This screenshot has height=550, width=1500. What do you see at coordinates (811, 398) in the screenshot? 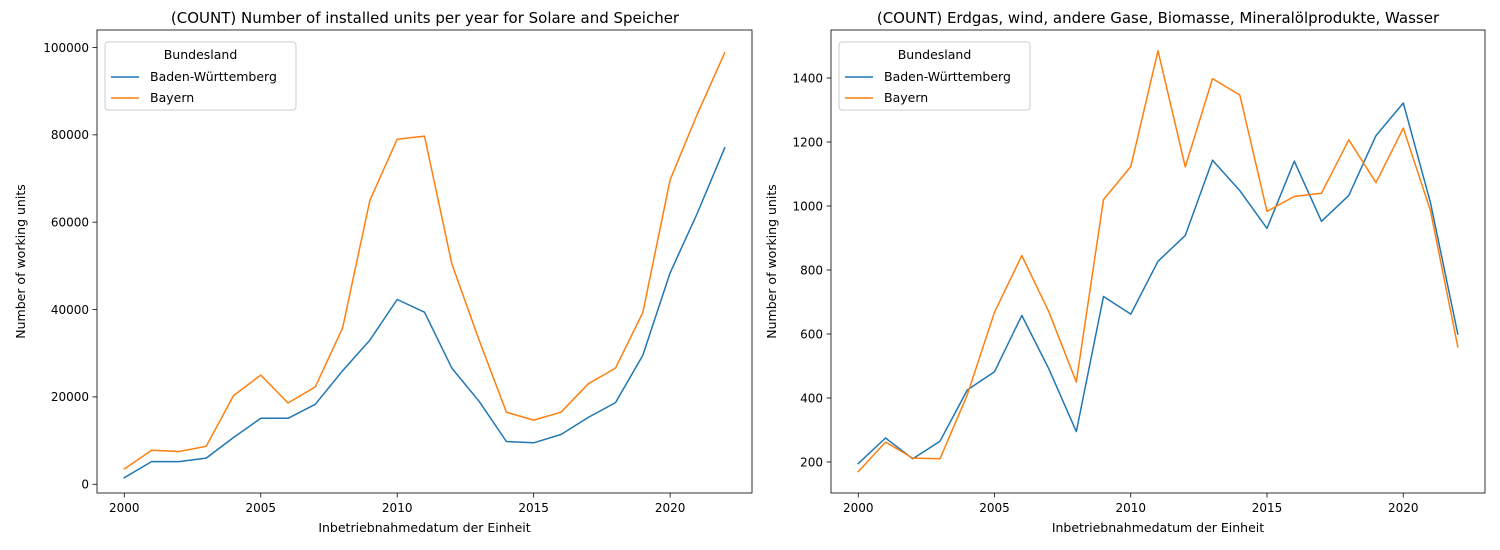
I see `y-tick-label: 400` at bounding box center [811, 398].